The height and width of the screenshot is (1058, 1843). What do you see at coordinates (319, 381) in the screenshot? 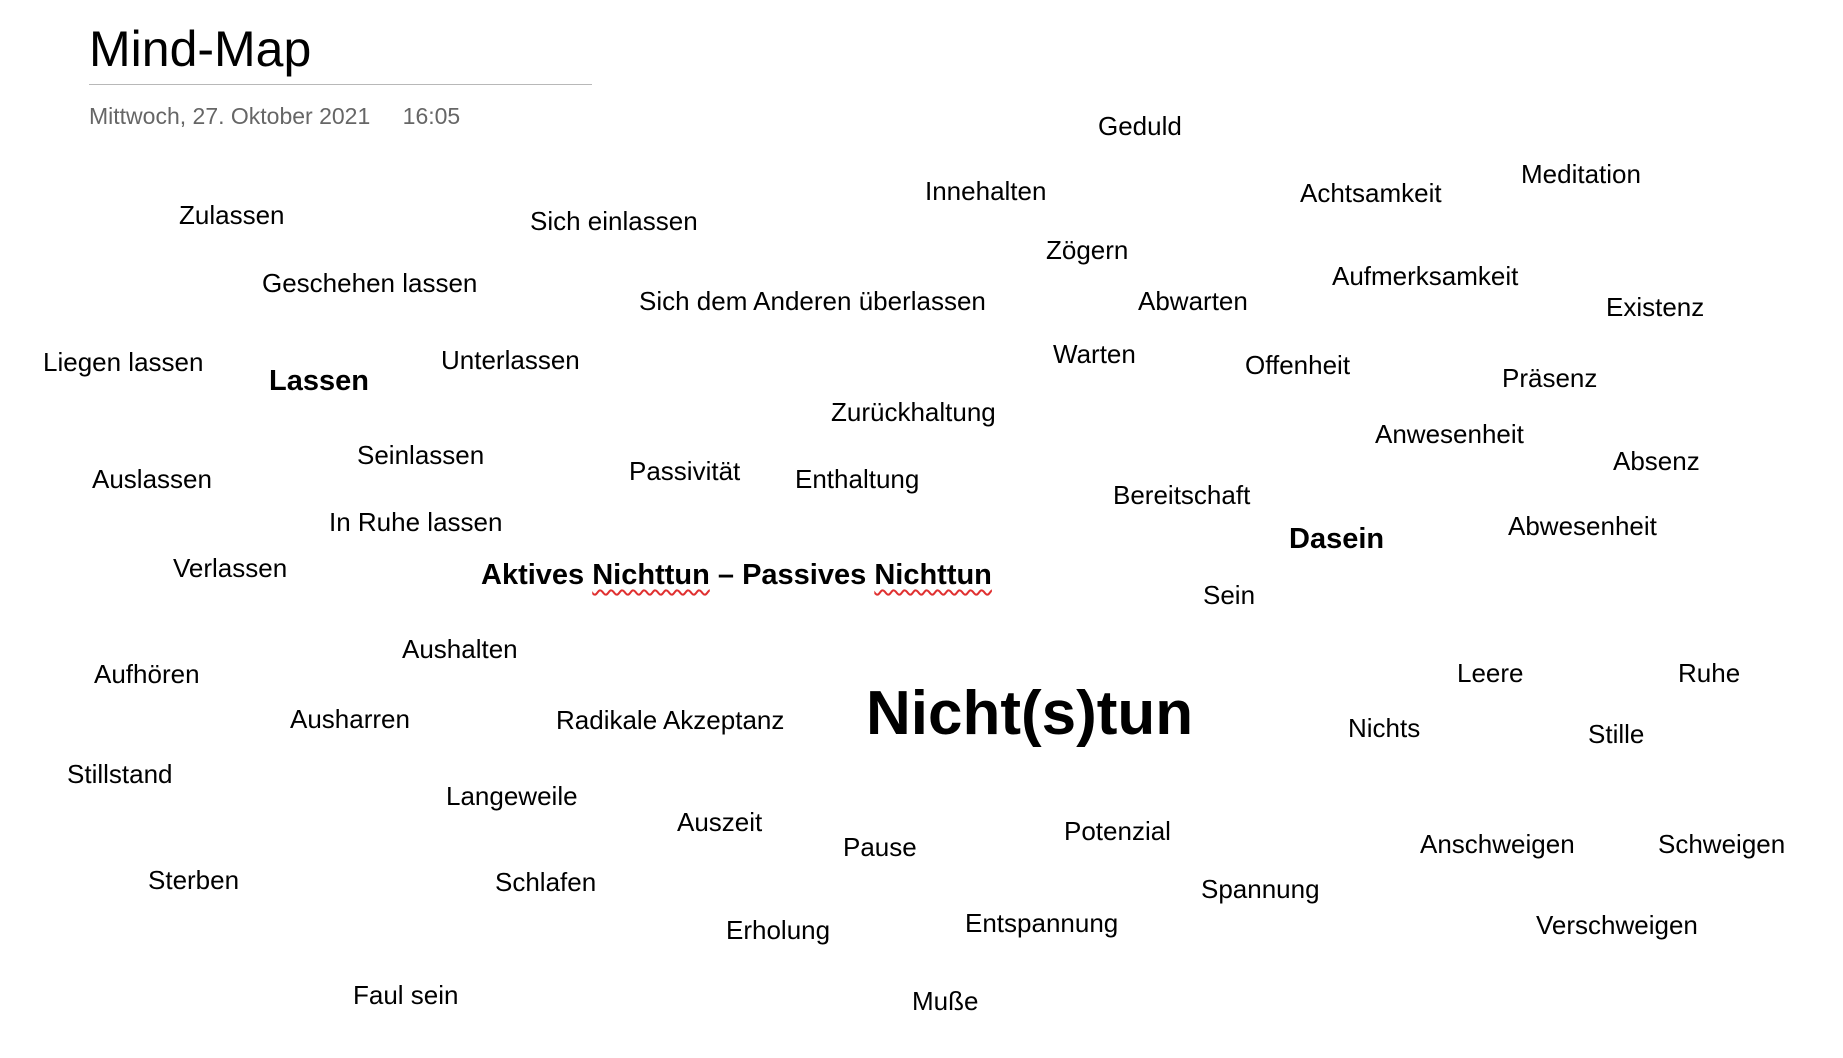
I see `mindmap-subtopic-lassen: Lassen` at bounding box center [319, 381].